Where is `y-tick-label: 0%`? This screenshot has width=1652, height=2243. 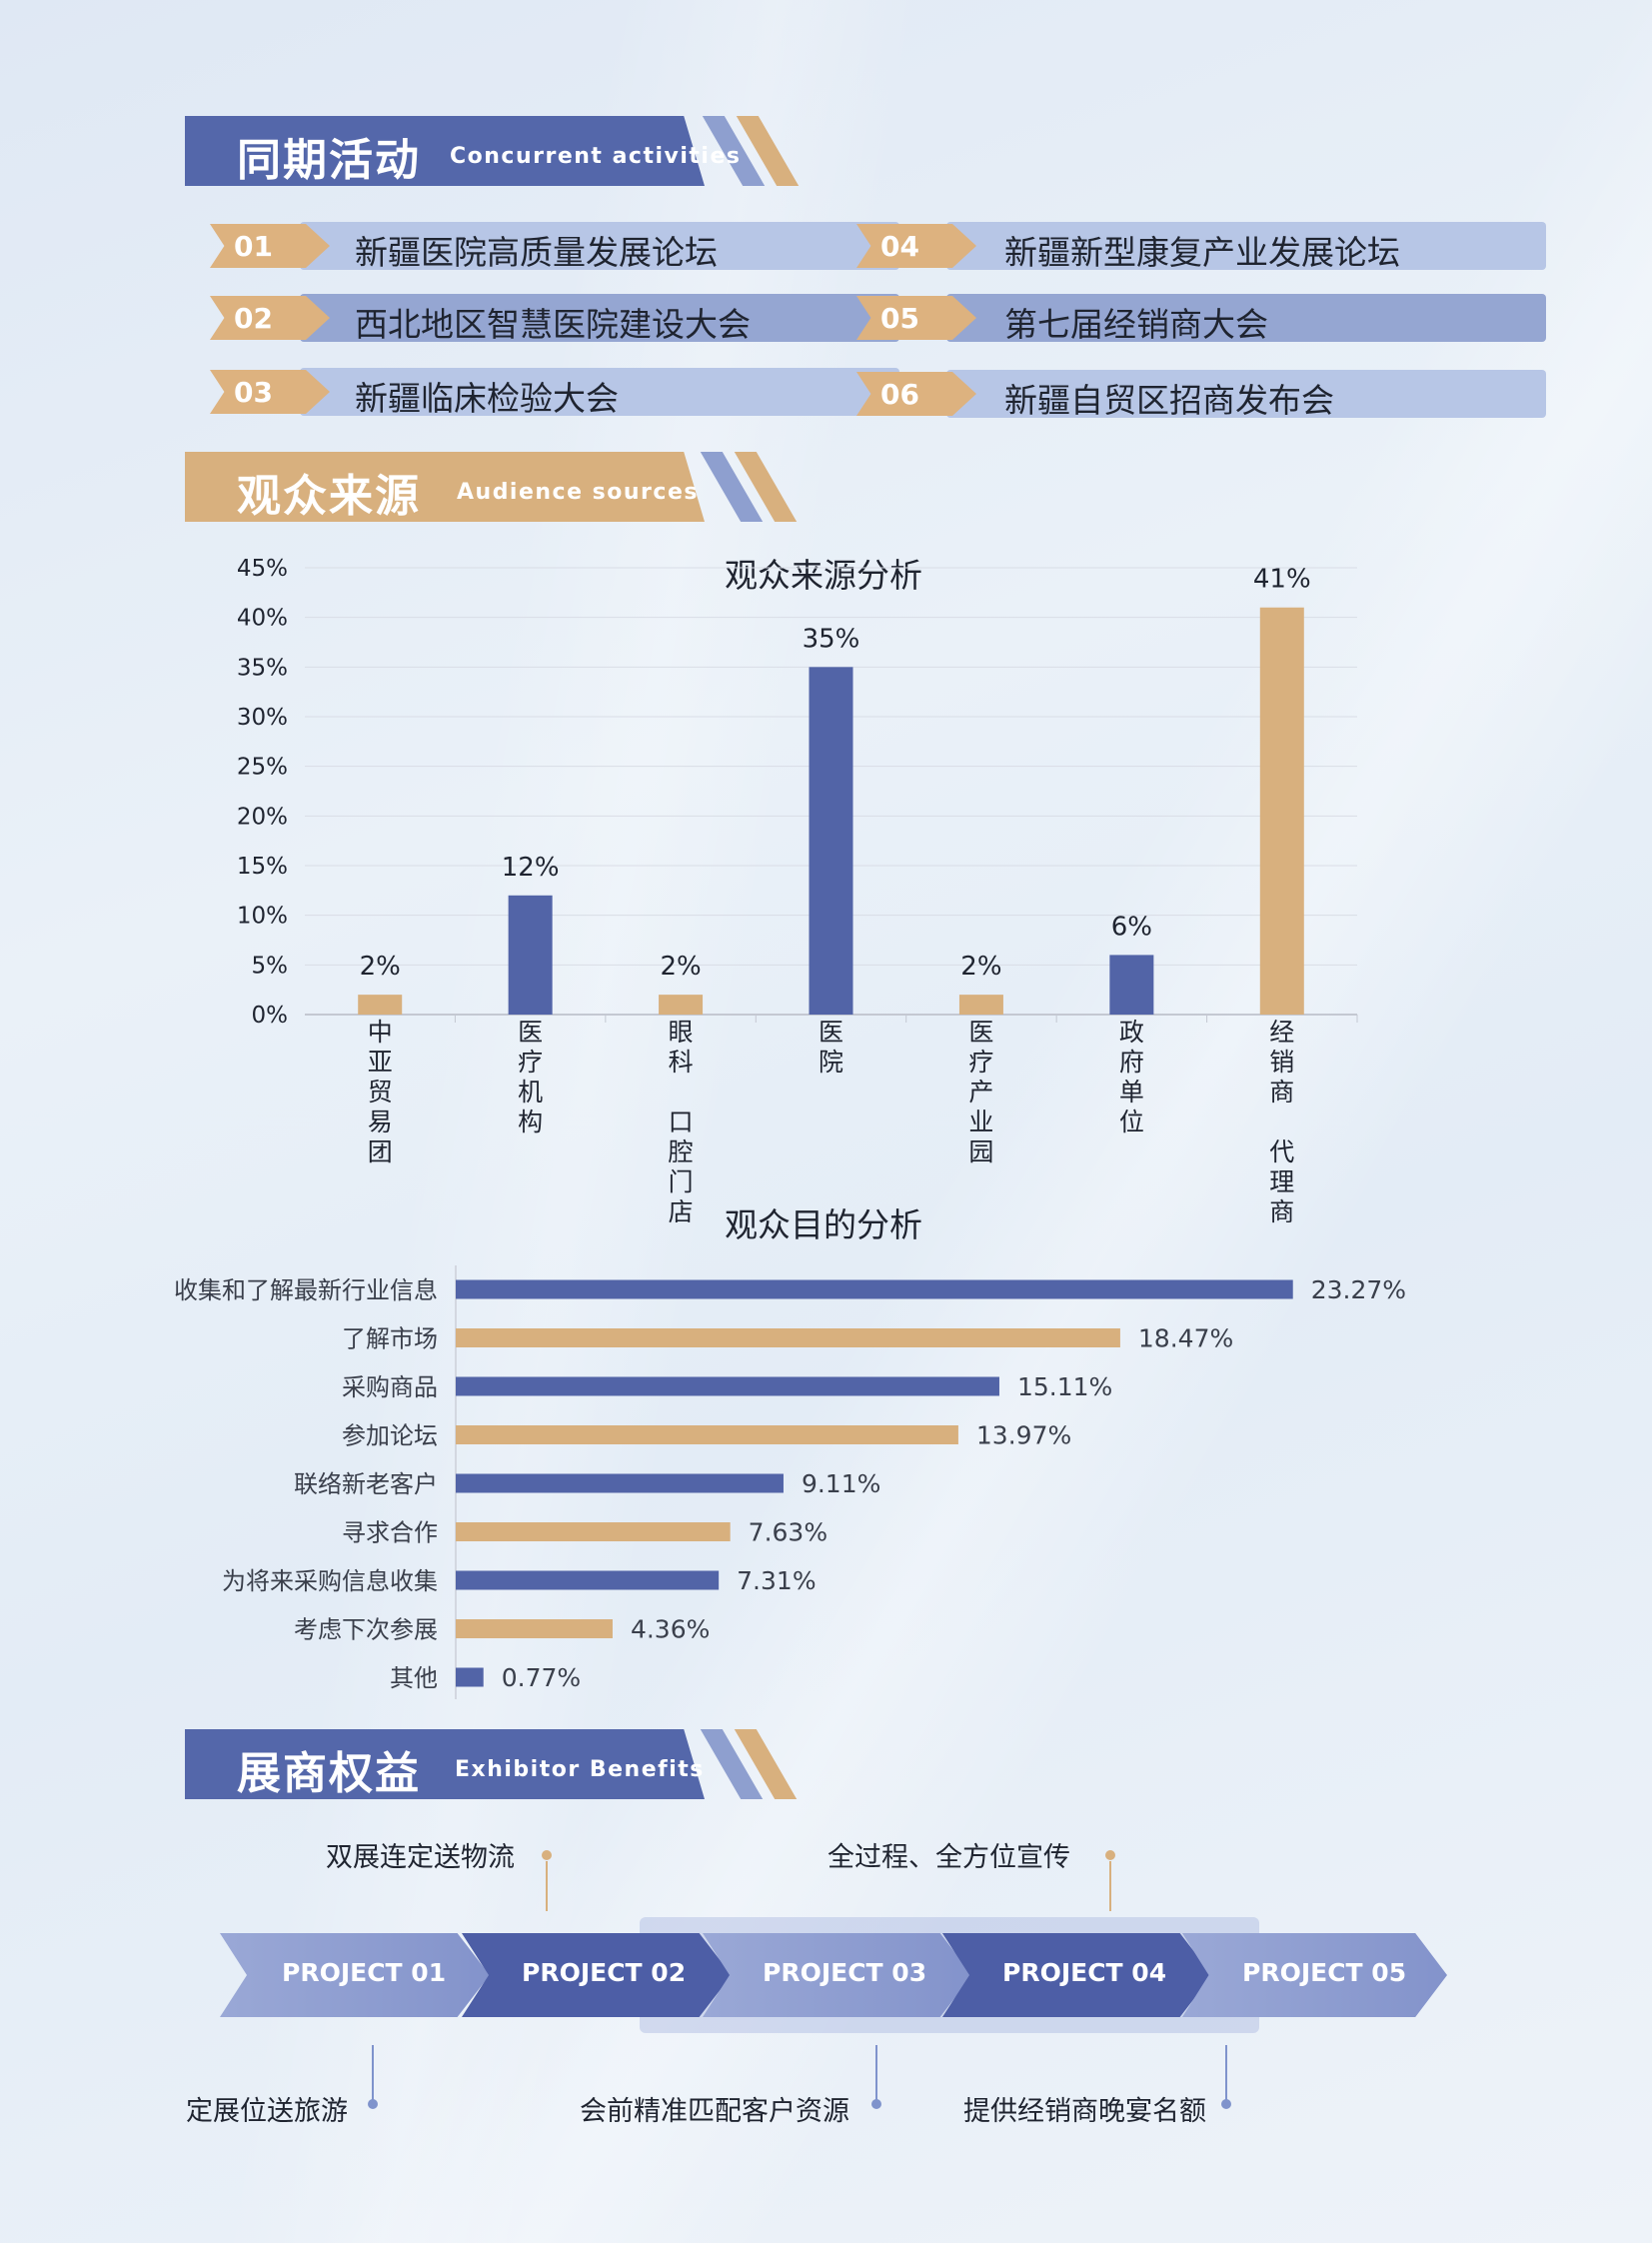
y-tick-label: 0% is located at coordinates (270, 1016).